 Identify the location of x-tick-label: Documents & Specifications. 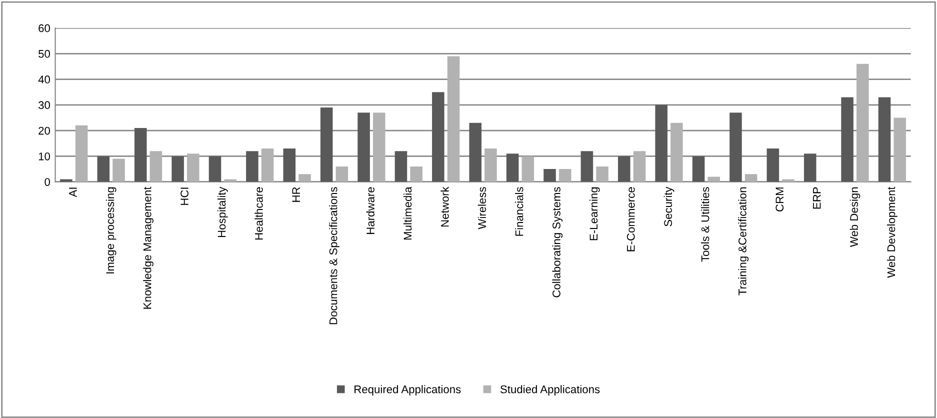
(334, 255).